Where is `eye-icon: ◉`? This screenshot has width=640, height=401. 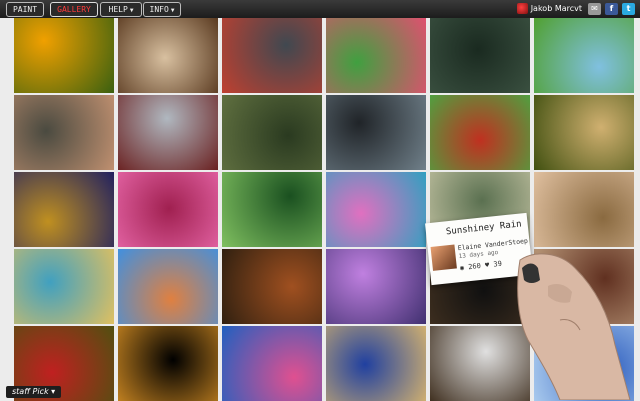
eye-icon: ◉ is located at coordinates (462, 268).